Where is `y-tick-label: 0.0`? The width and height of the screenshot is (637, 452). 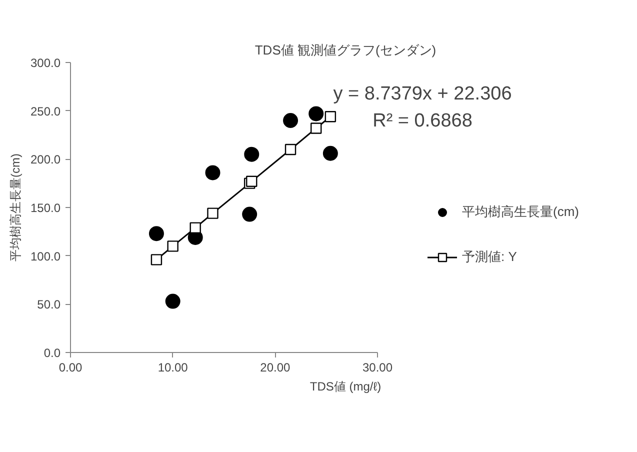
y-tick-label: 0.0 is located at coordinates (52, 353).